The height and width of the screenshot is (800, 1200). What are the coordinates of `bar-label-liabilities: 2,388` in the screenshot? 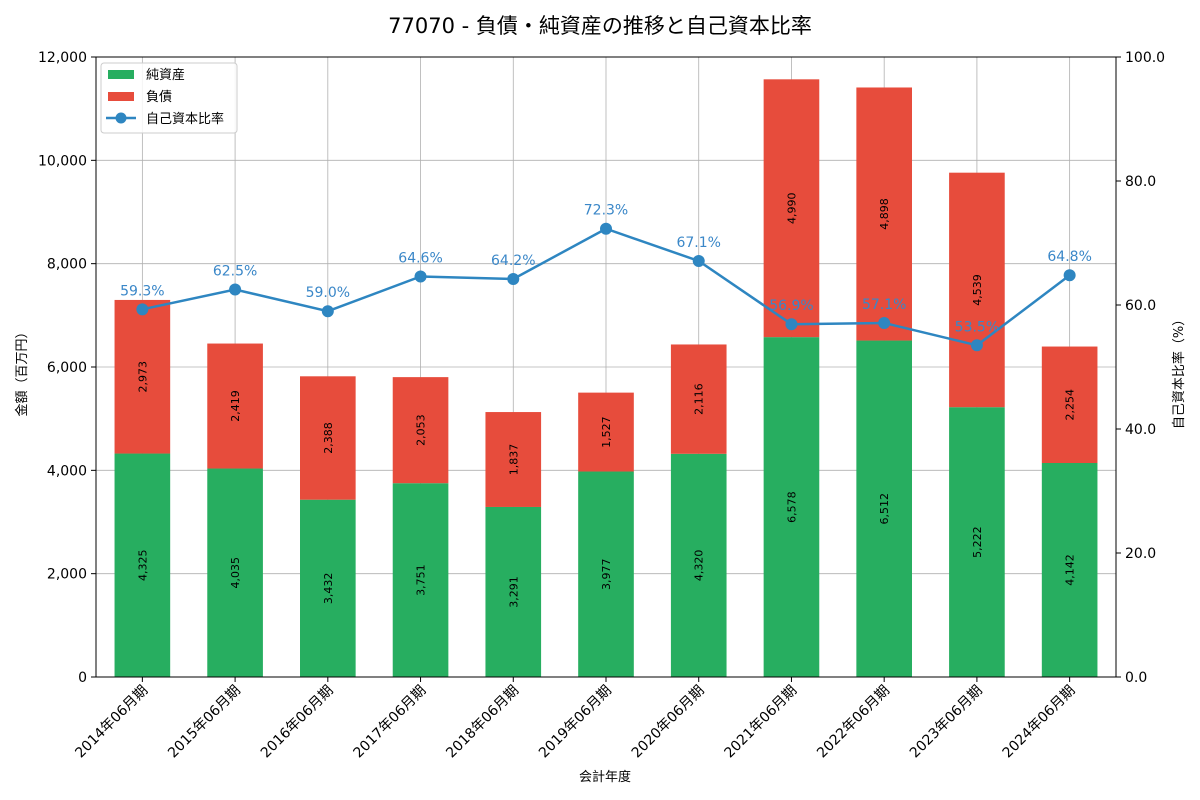 It's located at (328, 438).